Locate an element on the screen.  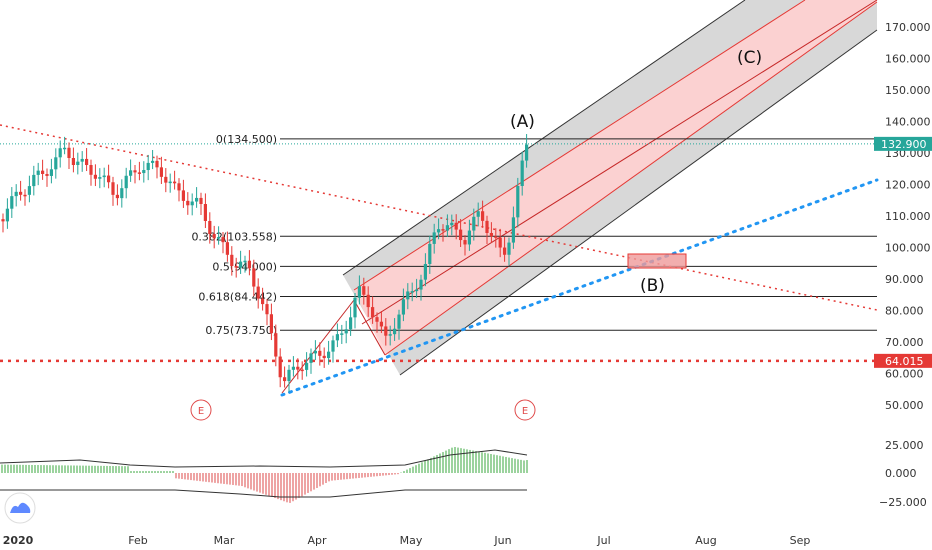
svg-text: E is located at coordinates (525, 411).